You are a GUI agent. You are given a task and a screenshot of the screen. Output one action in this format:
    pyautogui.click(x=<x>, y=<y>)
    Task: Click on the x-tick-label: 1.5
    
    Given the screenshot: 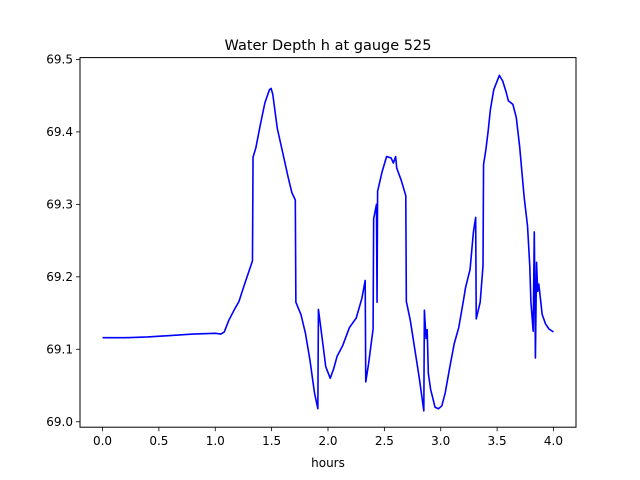 What is the action you would take?
    pyautogui.click(x=271, y=441)
    